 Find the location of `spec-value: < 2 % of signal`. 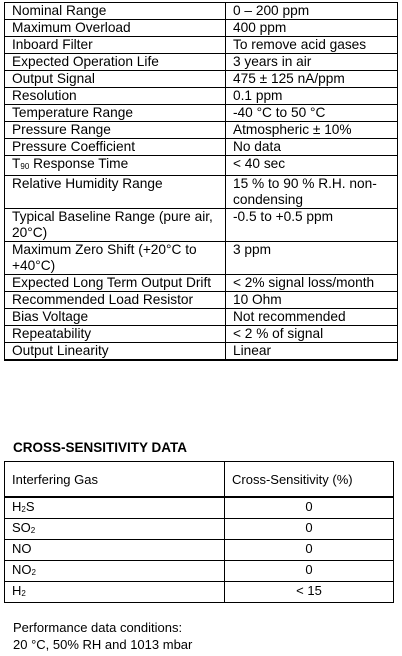

spec-value: < 2 % of signal is located at coordinates (311, 334).